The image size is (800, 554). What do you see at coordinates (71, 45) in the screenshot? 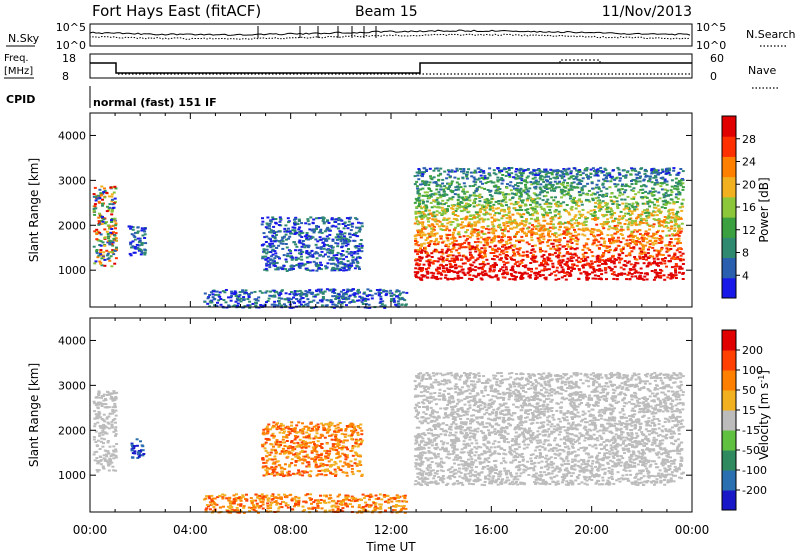
I see `noise-left-tick-bottom: 10^0` at bounding box center [71, 45].